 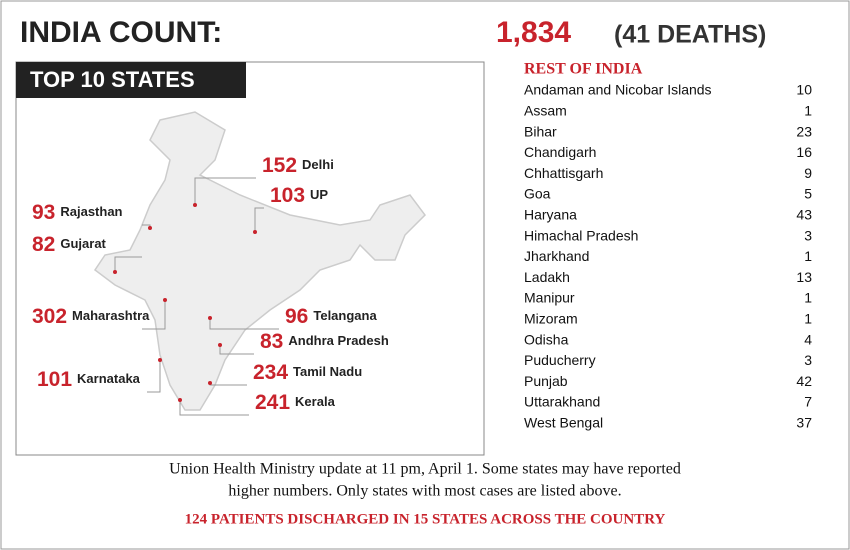 I want to click on map-title: TOP 10 STATES, so click(x=112, y=79).